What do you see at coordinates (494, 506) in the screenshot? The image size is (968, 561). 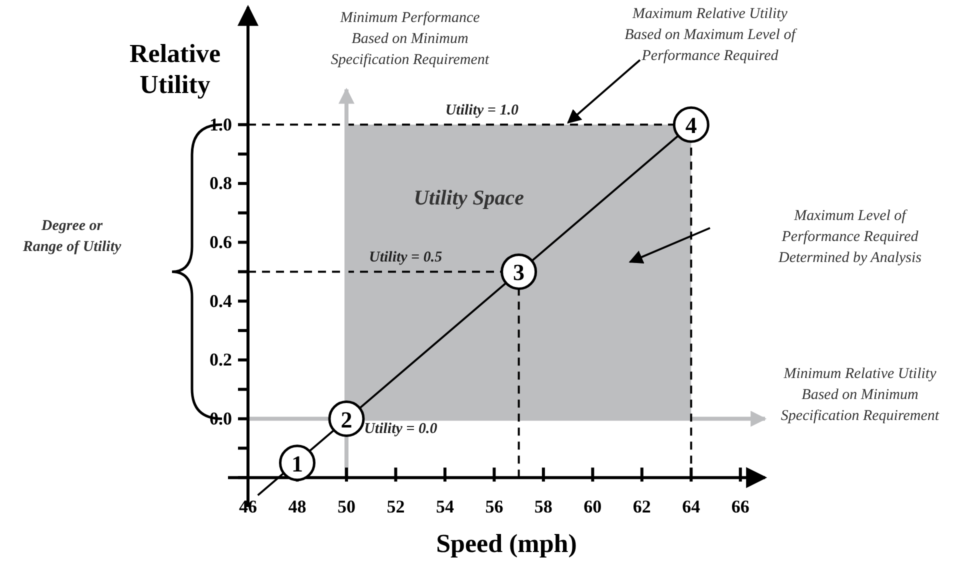 I see `x-tick-label: 56` at bounding box center [494, 506].